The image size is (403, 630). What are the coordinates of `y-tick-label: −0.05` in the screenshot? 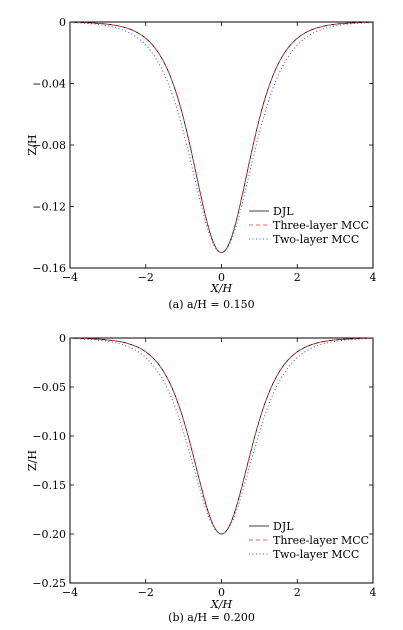 It's located at (49, 387).